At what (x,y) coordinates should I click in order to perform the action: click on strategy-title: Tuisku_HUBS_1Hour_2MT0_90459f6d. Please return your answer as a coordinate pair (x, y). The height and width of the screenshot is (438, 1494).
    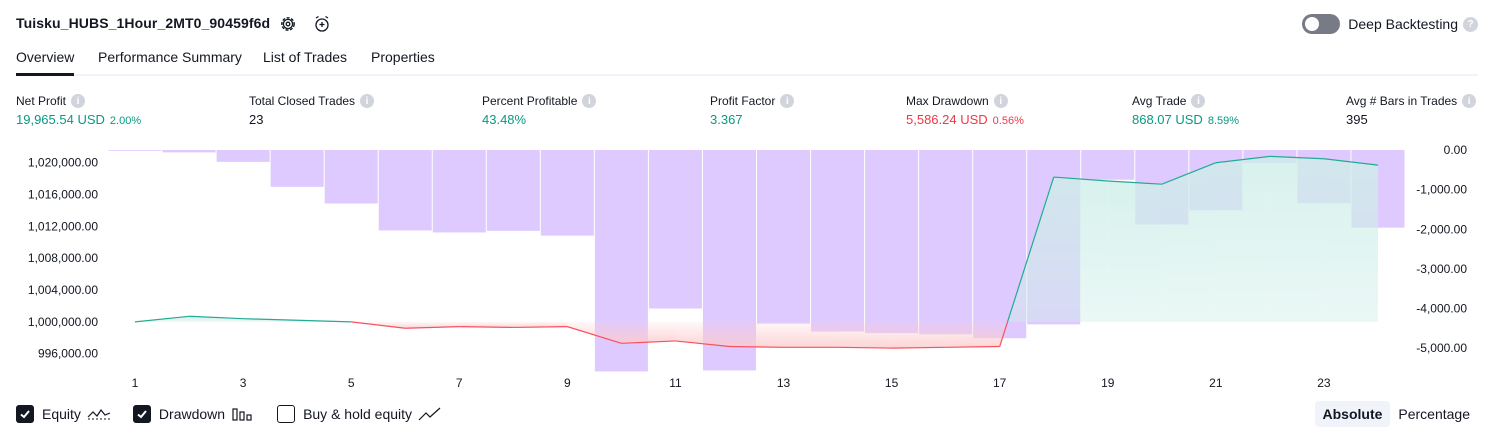
    Looking at the image, I should click on (143, 23).